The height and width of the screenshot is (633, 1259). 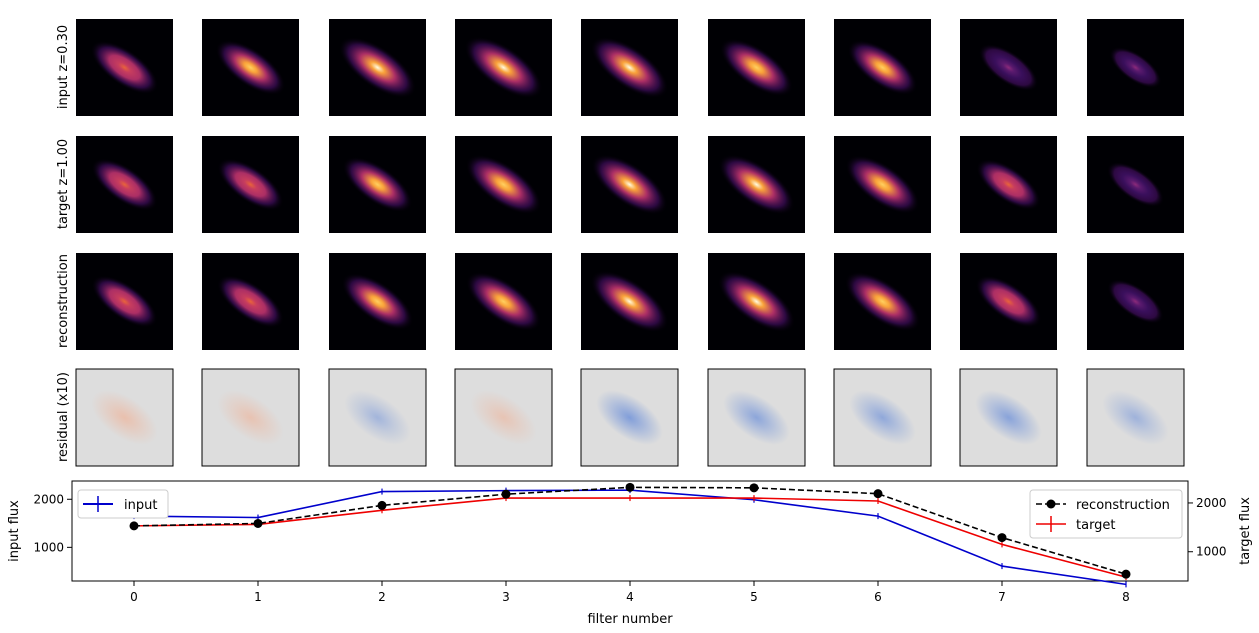 I want to click on legend-reconstruction-label: reconstruction, so click(x=1123, y=505).